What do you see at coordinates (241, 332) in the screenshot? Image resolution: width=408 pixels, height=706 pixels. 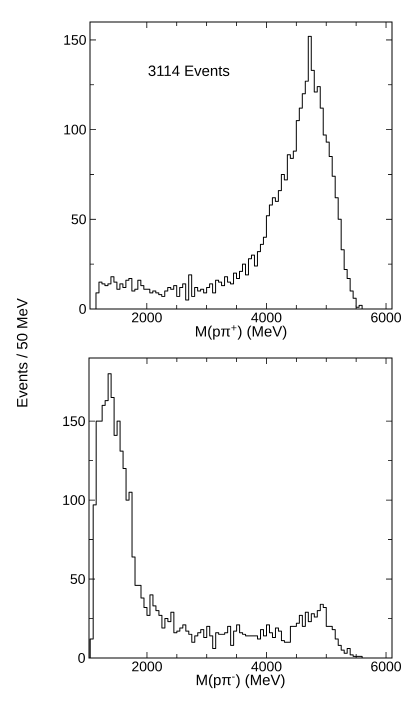 I see `x-axis-title: M(pπ$^{+}$) (MeV)` at bounding box center [241, 332].